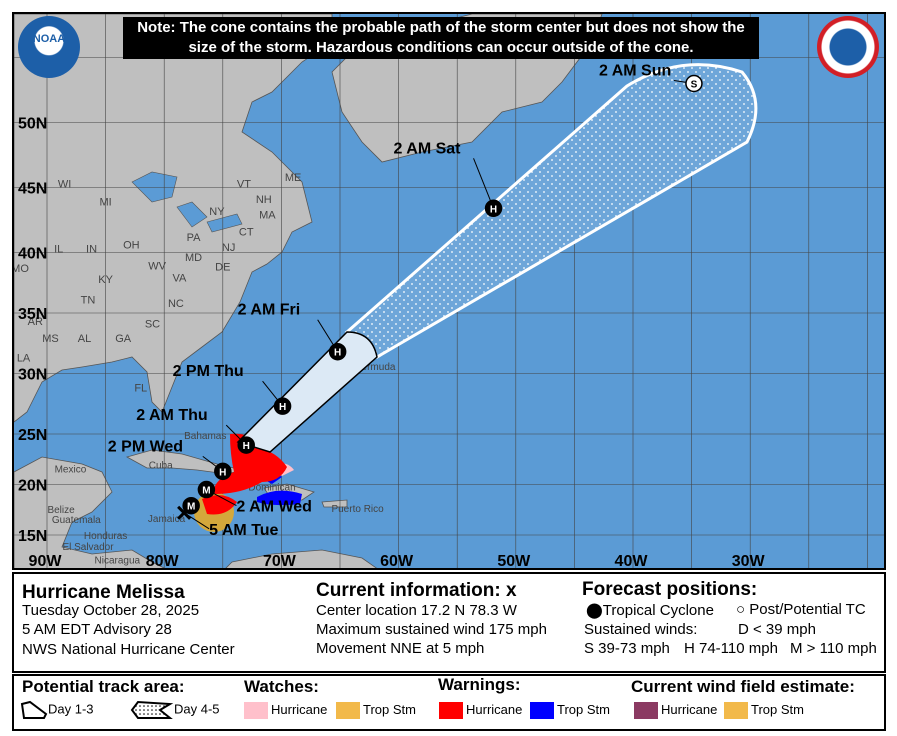  What do you see at coordinates (140, 389) in the screenshot?
I see `place-label: FL` at bounding box center [140, 389].